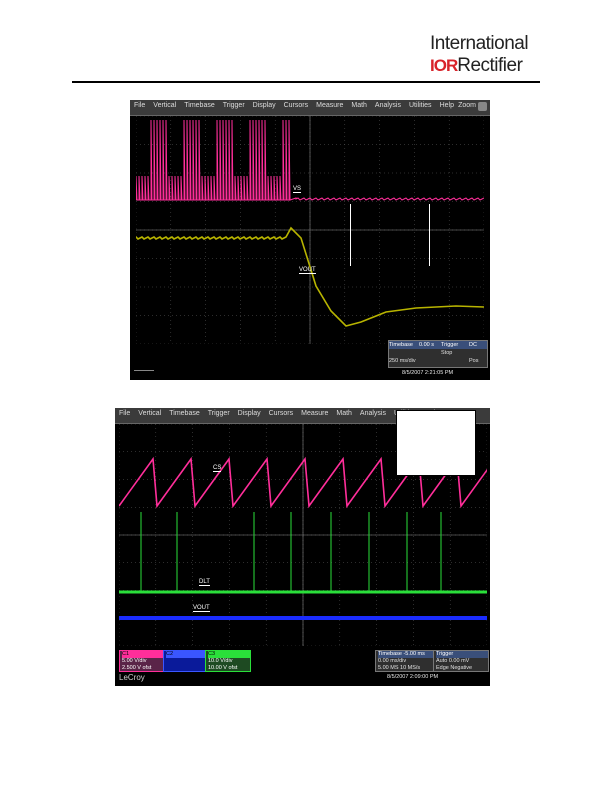  I want to click on scope1-menu-trigger: Trigger, so click(233, 105).